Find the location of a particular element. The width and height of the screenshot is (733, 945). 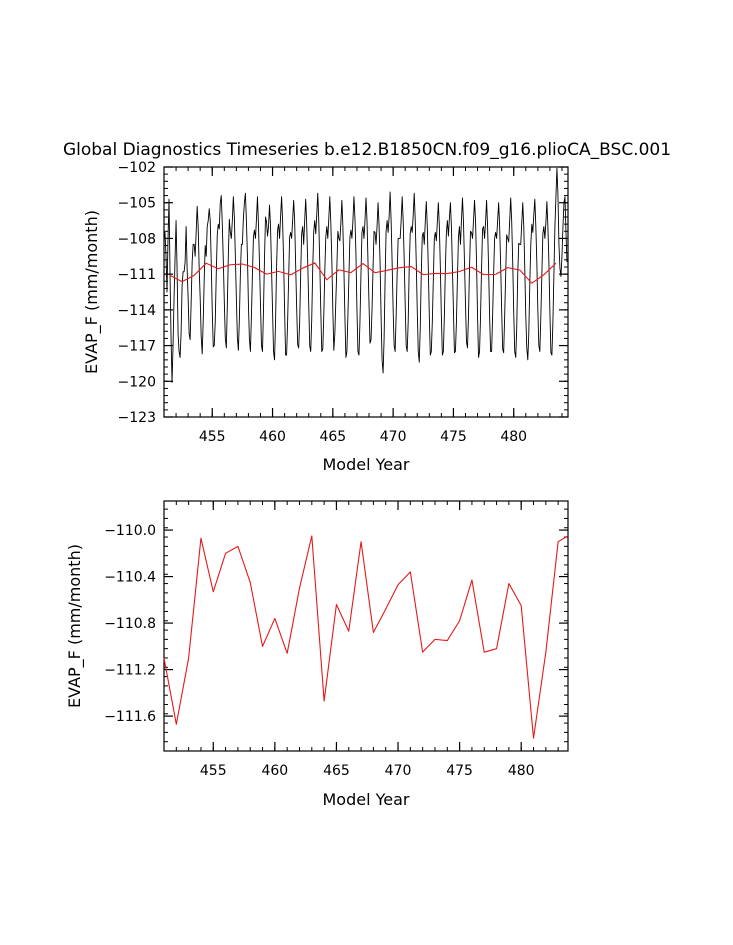

top-y-axis-label: EVAP_F (mm/month) is located at coordinates (92, 292).